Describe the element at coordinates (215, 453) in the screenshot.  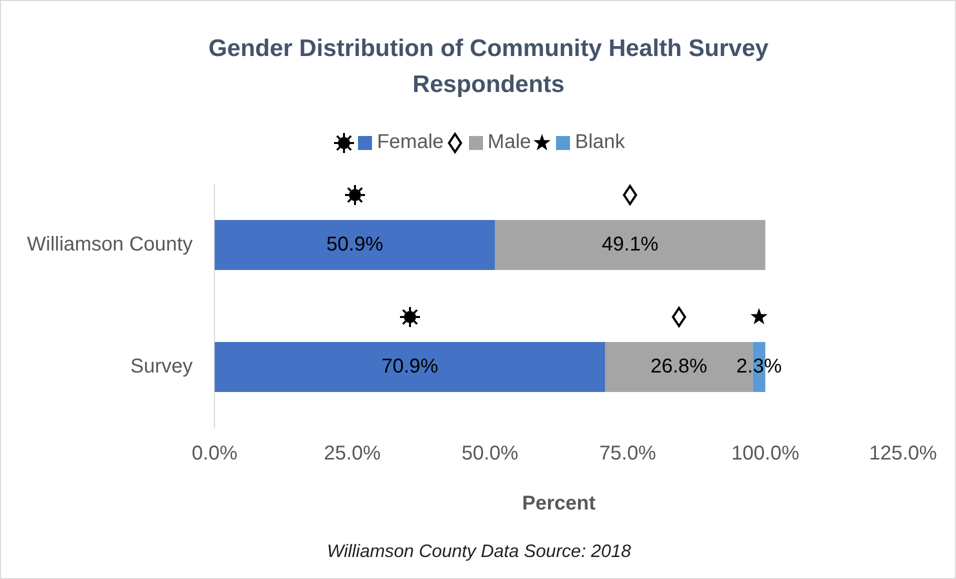
I see `x-tick-label: 0.0%` at that location.